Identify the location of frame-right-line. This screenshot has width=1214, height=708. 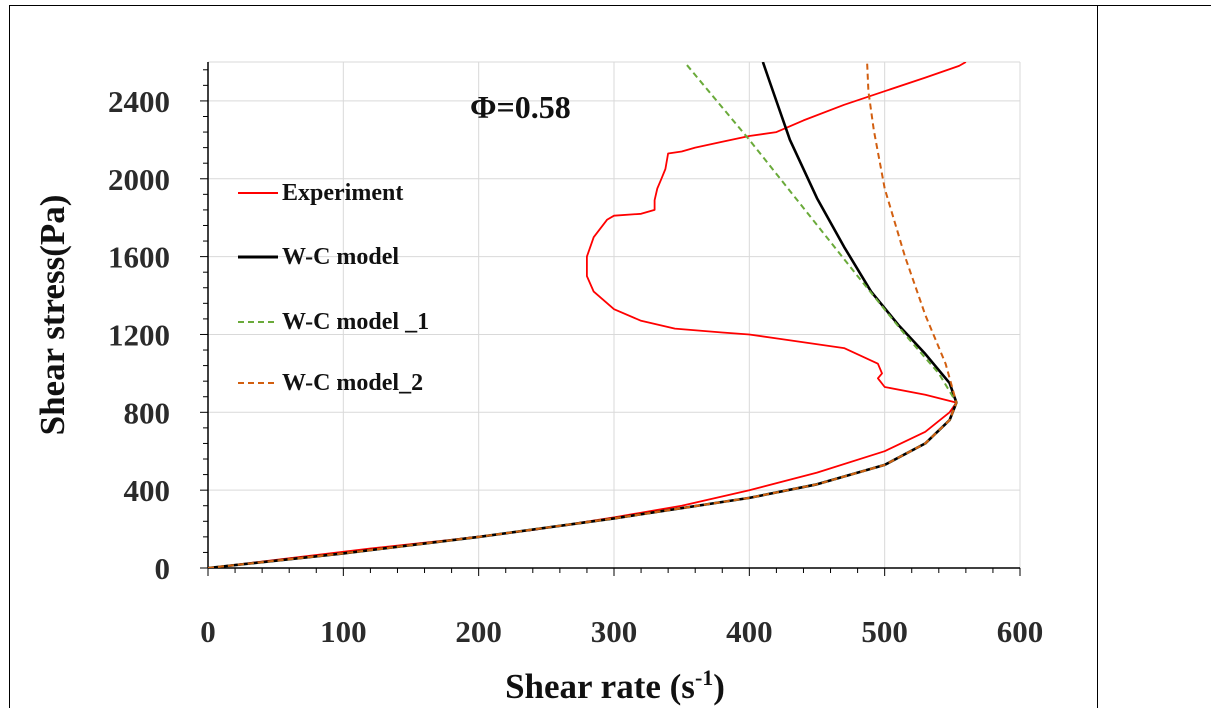
(1097, 356).